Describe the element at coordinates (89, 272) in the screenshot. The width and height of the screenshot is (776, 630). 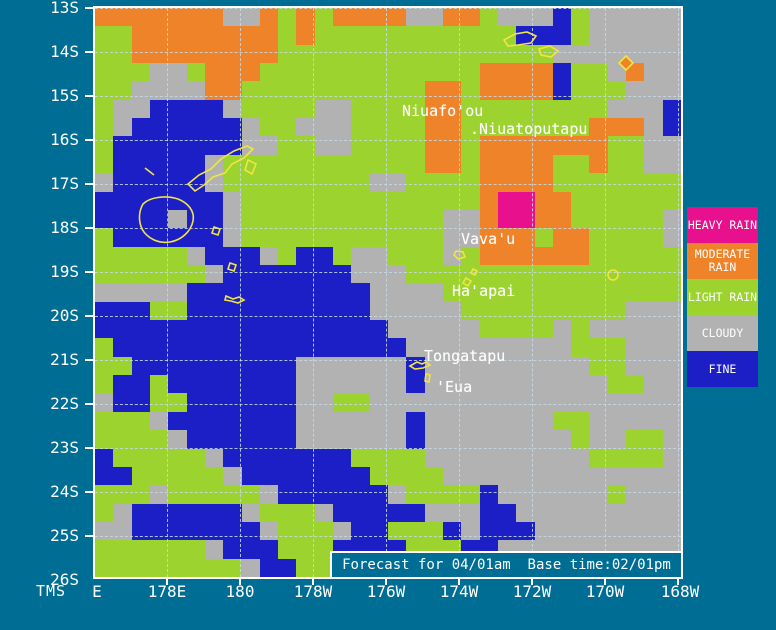
I see `latitude-tick` at that location.